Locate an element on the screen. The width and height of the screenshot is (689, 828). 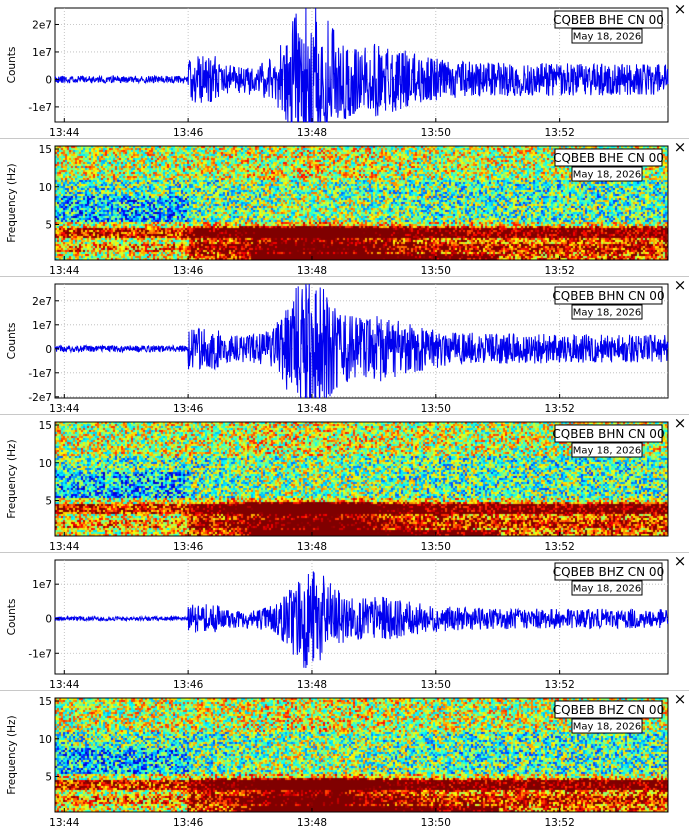
y-tick-label: 2e7 is located at coordinates (42, 302).